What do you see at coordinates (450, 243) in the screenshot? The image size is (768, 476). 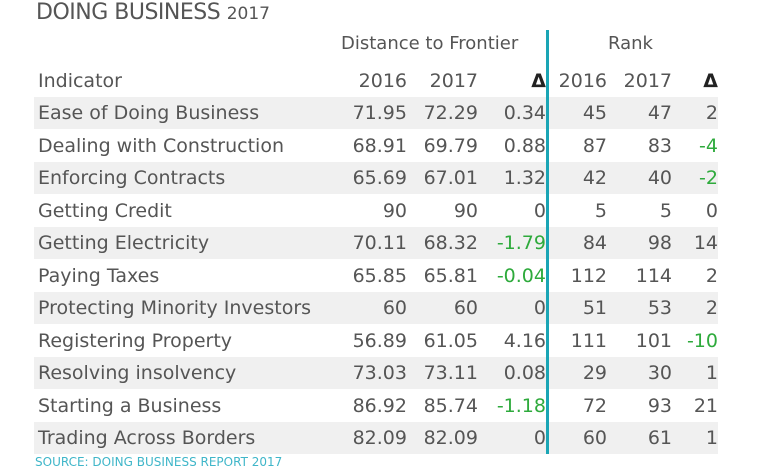 I see `cell-dtf-2017: 68.32` at bounding box center [450, 243].